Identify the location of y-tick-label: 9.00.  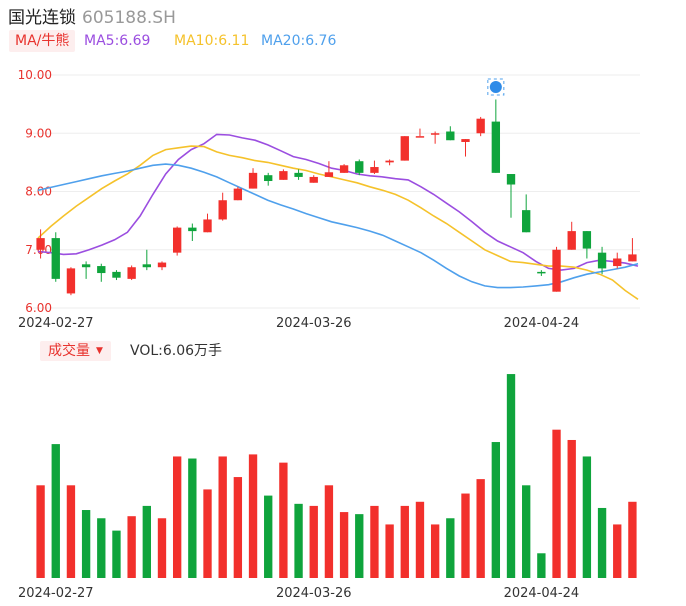
(38, 133).